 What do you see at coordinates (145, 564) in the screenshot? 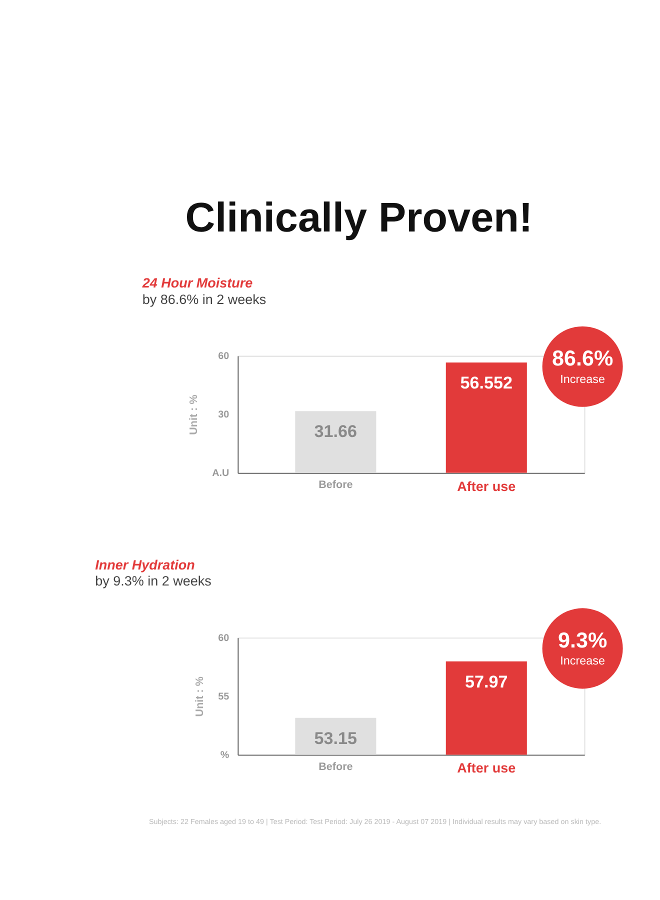
I see `chart-title: Inner Hydration` at bounding box center [145, 564].